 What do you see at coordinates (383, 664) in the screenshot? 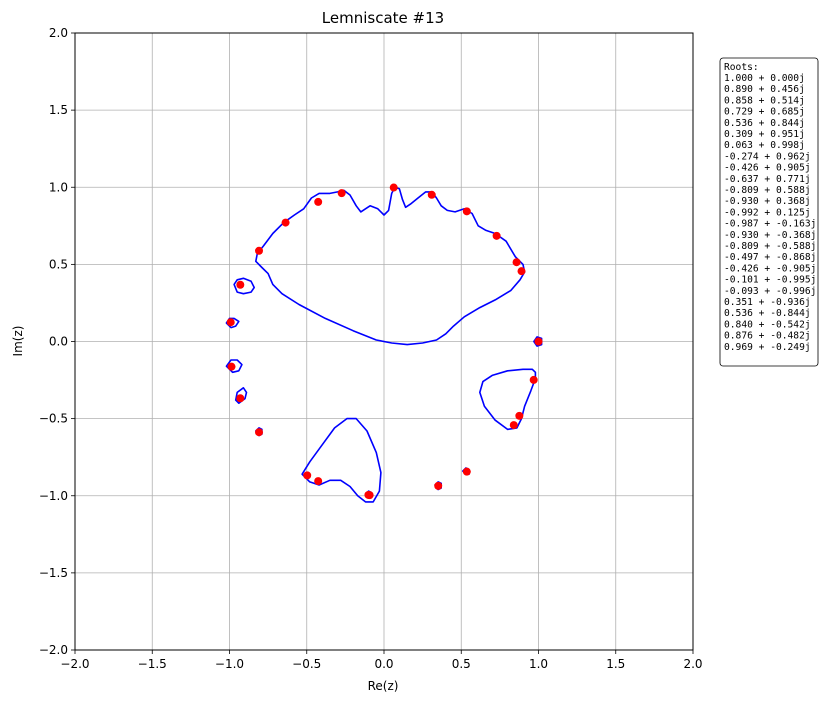
I see `x-tick-label: 0.0` at bounding box center [383, 664].